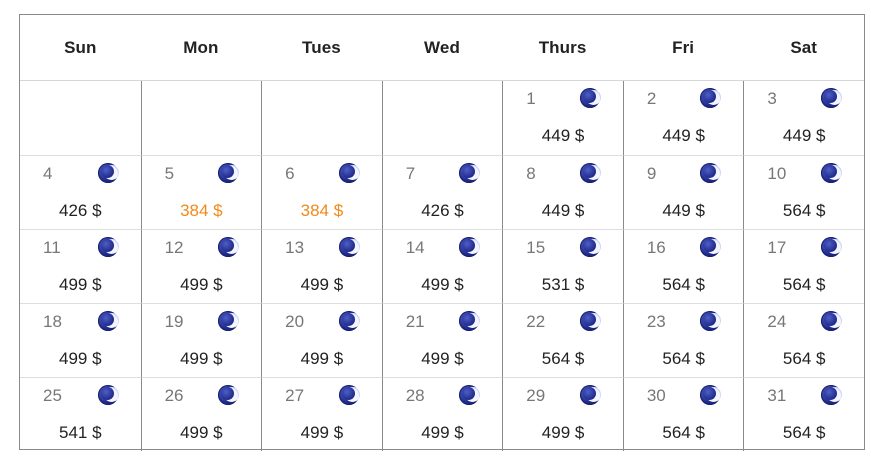  I want to click on day-number: 8, so click(531, 173).